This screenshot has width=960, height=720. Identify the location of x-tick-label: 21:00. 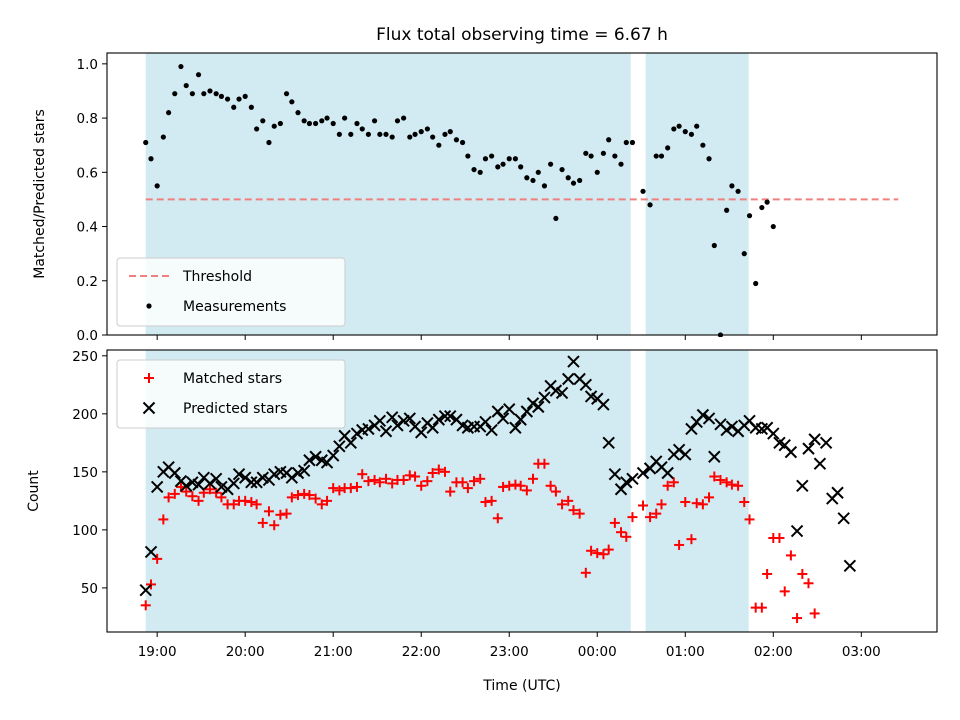
(333, 652).